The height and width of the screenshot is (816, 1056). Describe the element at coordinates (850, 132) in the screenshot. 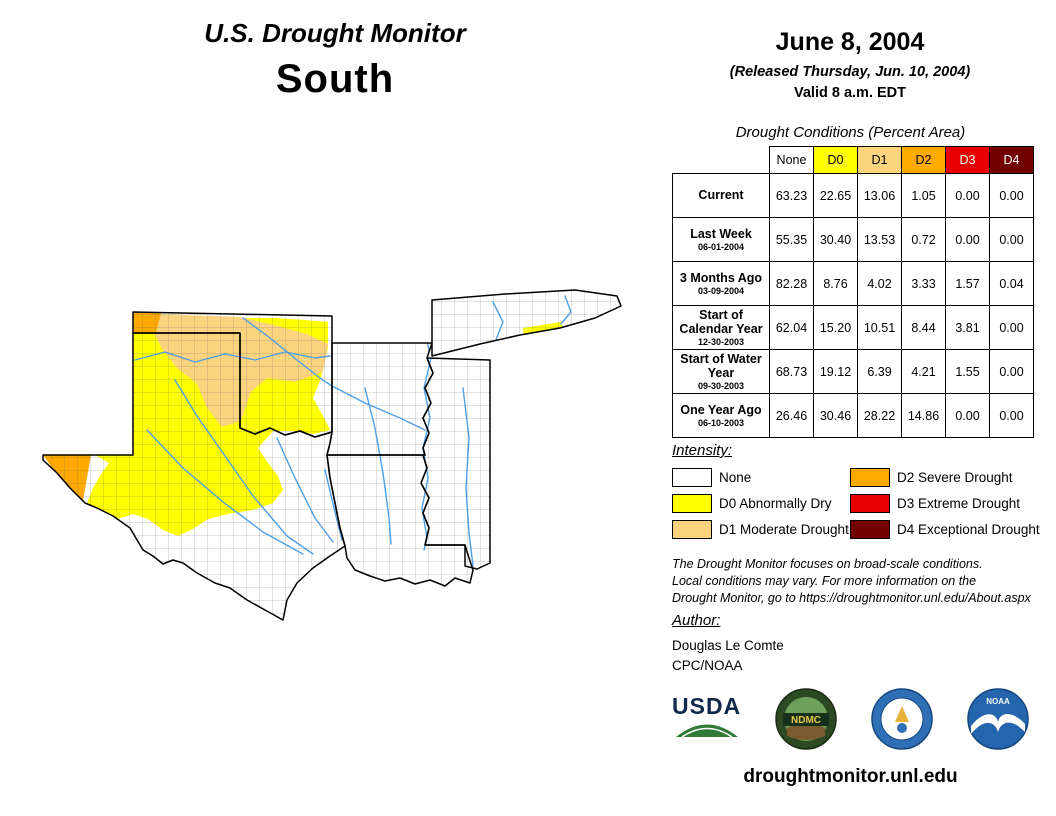

I see `table-title: Drought Conditions (Percent Area)` at that location.